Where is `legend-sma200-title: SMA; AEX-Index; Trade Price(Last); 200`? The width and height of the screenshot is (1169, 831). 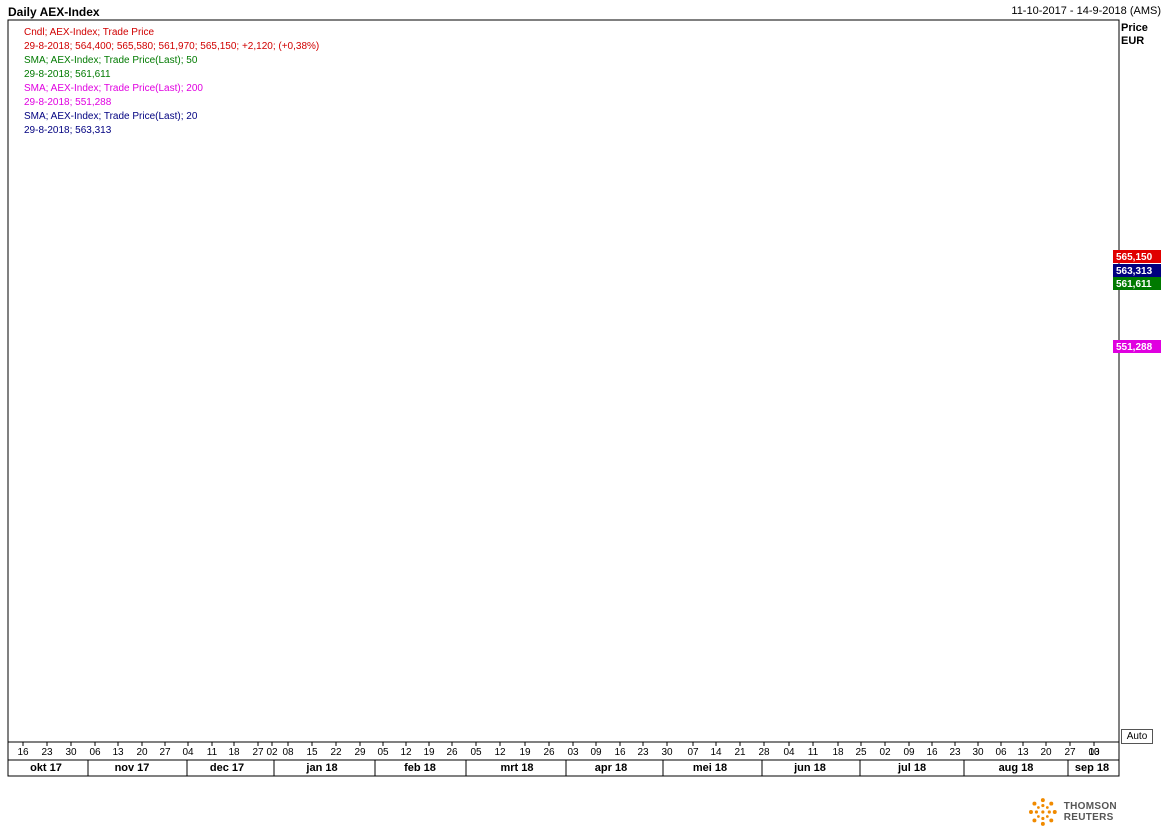 legend-sma200-title: SMA; AEX-Index; Trade Price(Last); 200 is located at coordinates (113, 88).